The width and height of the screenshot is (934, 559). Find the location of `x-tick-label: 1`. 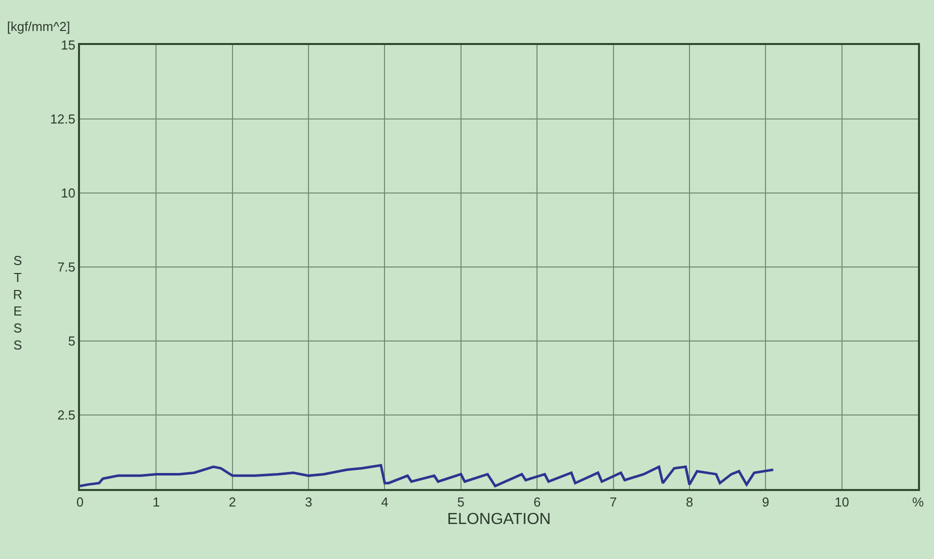

x-tick-label: 1 is located at coordinates (156, 502).